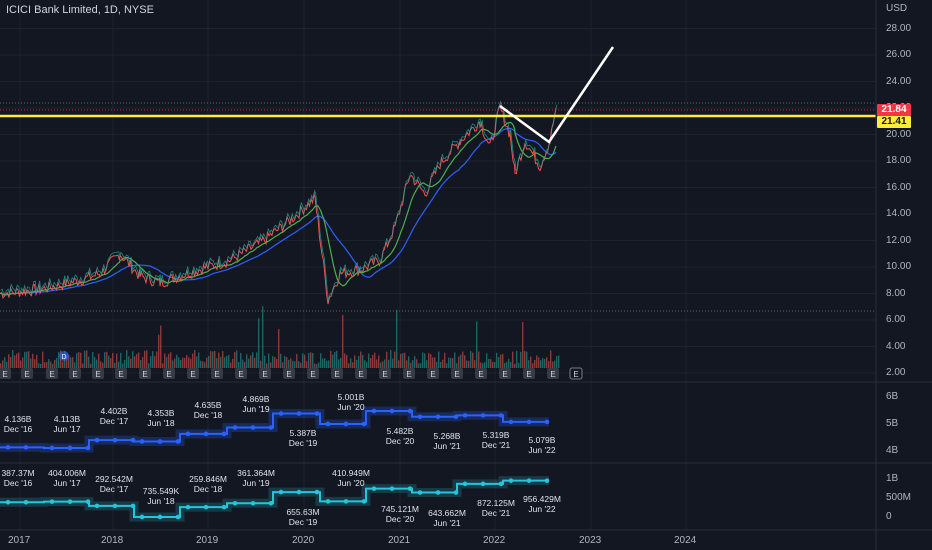  Describe the element at coordinates (208, 415) in the screenshot. I see `revenue-label-period: Dec '18` at that location.